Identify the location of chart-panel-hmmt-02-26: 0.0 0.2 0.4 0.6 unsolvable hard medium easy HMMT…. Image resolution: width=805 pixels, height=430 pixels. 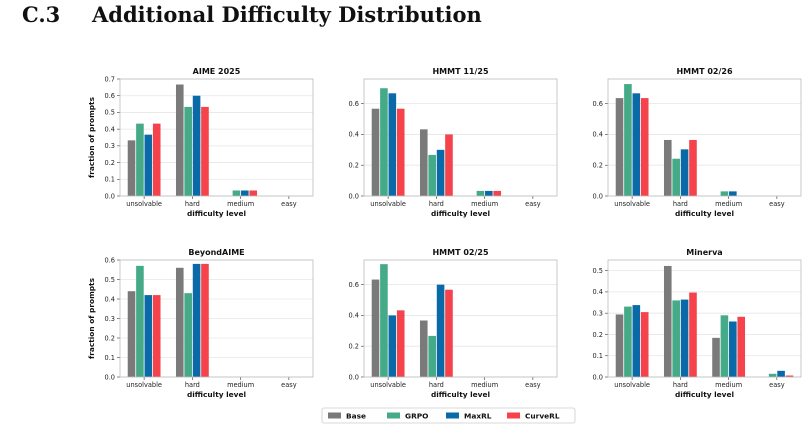
(697, 142).